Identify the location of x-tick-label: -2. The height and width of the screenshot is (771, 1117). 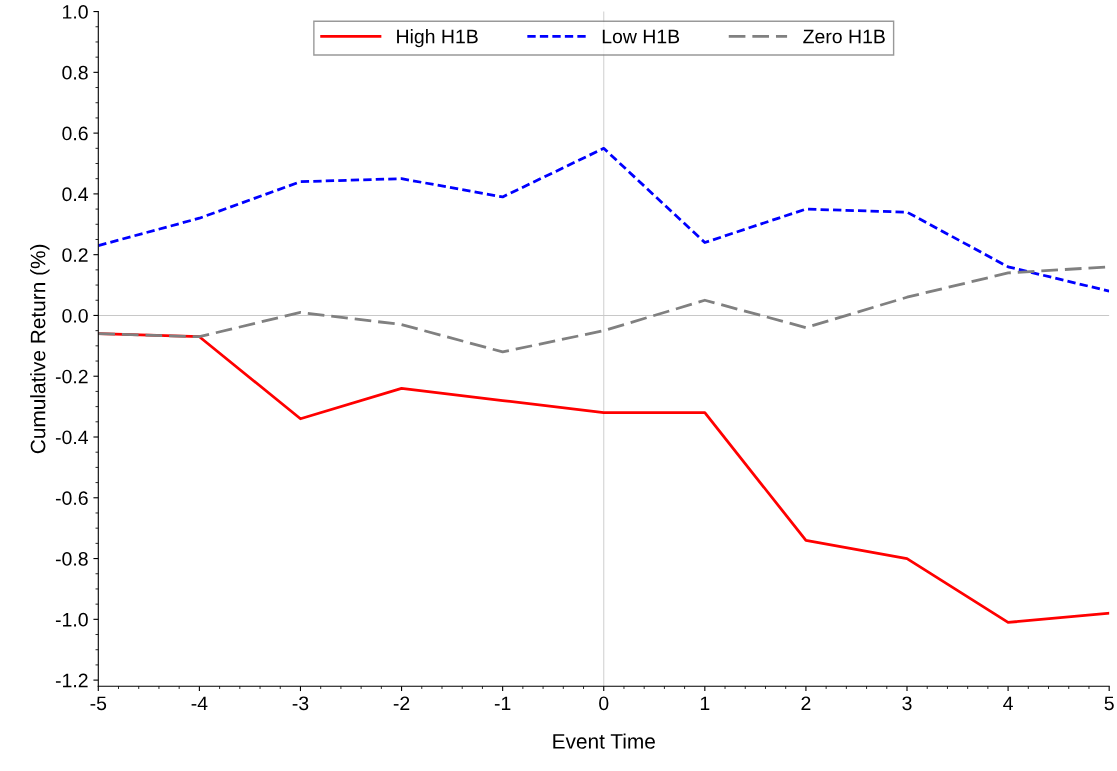
(401, 703).